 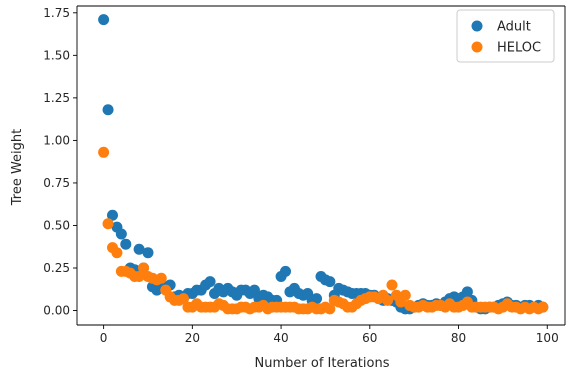 What do you see at coordinates (56, 13) in the screenshot?
I see `y-tick-label: 1.75` at bounding box center [56, 13].